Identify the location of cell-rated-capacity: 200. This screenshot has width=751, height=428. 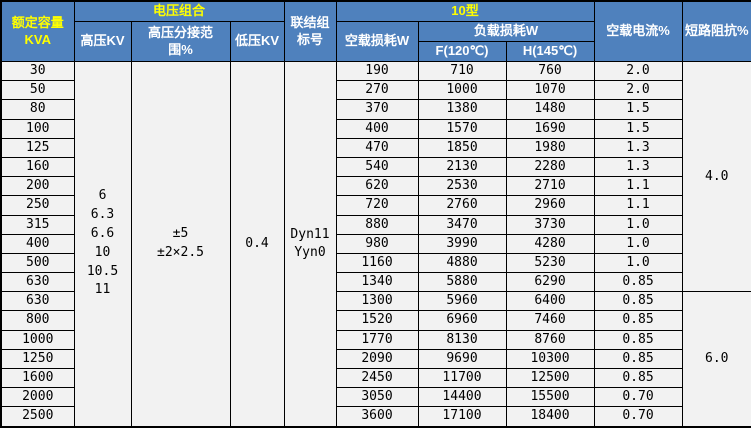
(37, 186).